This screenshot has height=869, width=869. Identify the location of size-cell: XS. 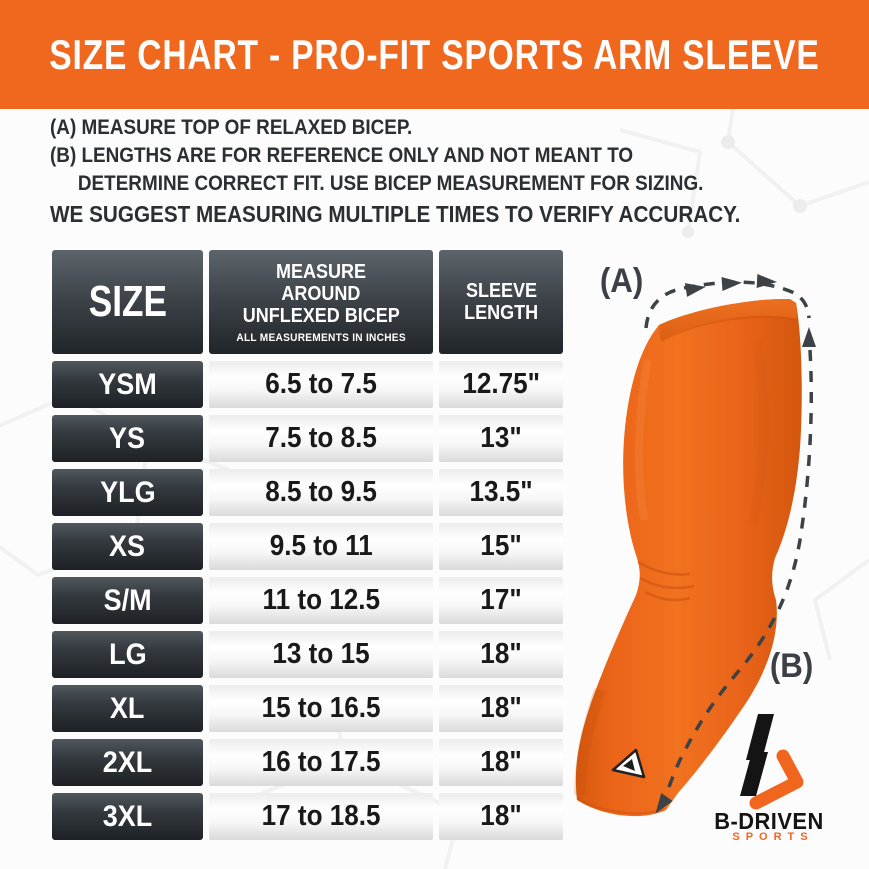
(127, 546).